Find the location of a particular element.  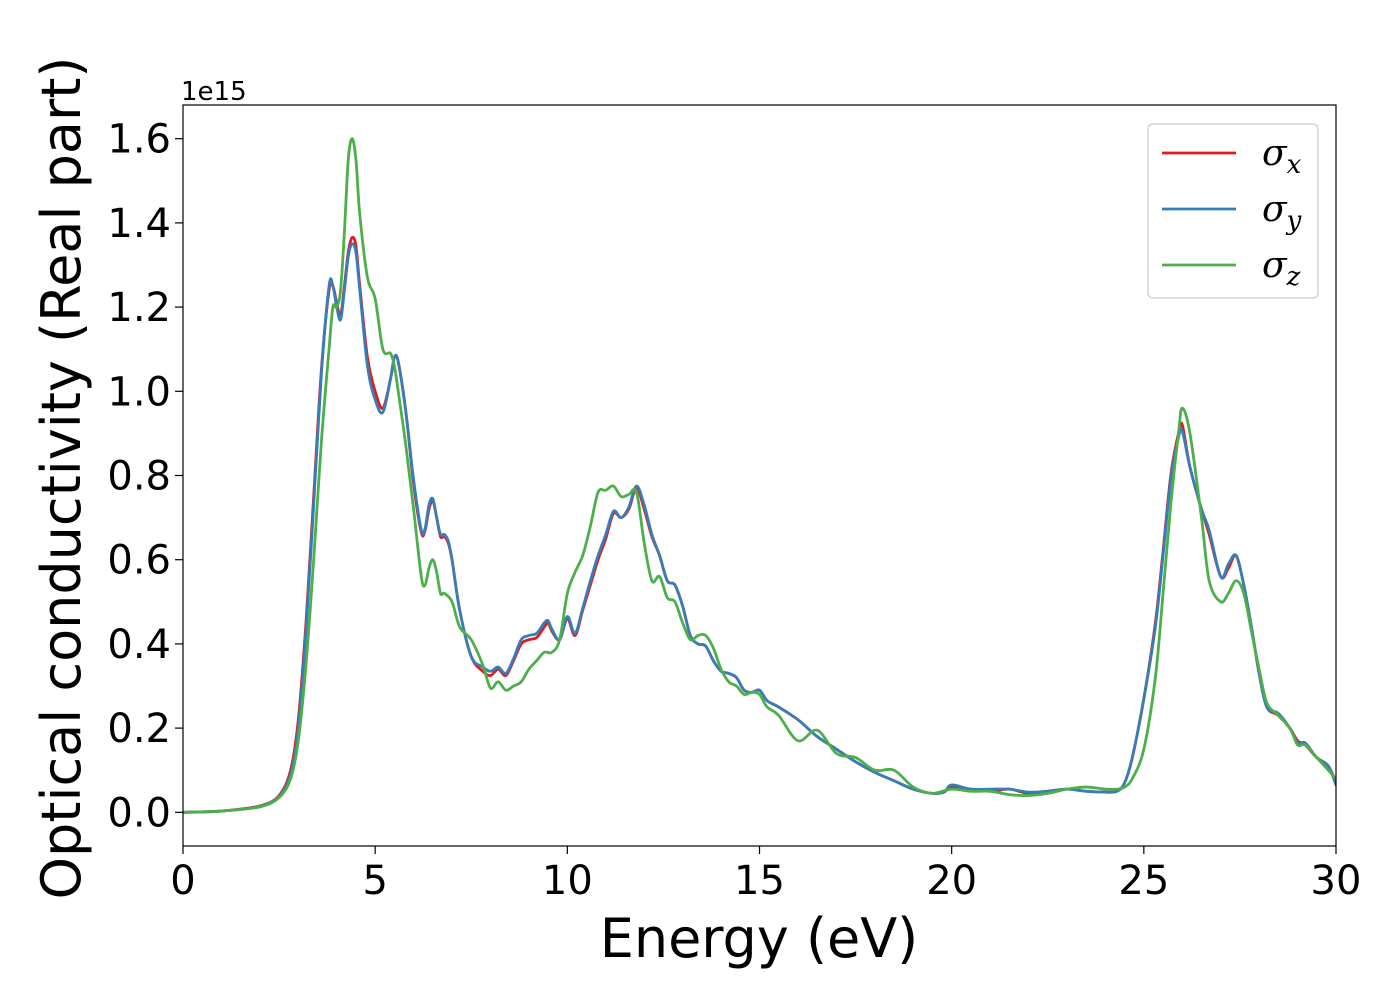

y-axis-label: Optical conductivity (Real part) is located at coordinates (61, 478).